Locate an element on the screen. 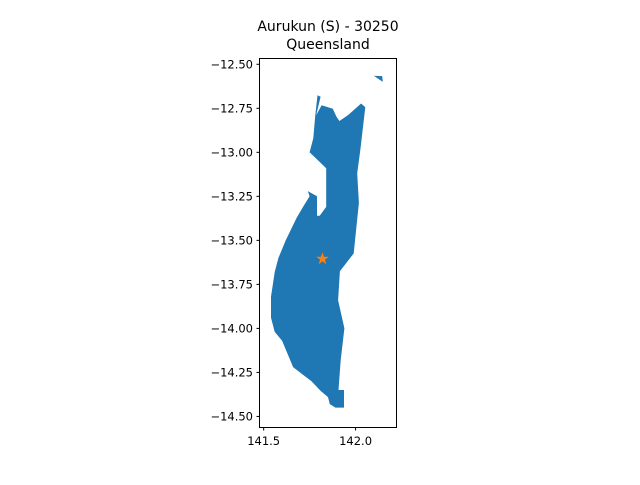  region-layer is located at coordinates (327, 241).